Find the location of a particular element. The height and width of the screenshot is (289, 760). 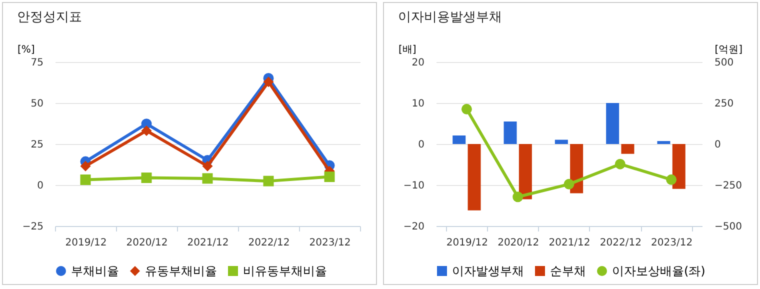

y2-tick-label: −500 is located at coordinates (728, 227).